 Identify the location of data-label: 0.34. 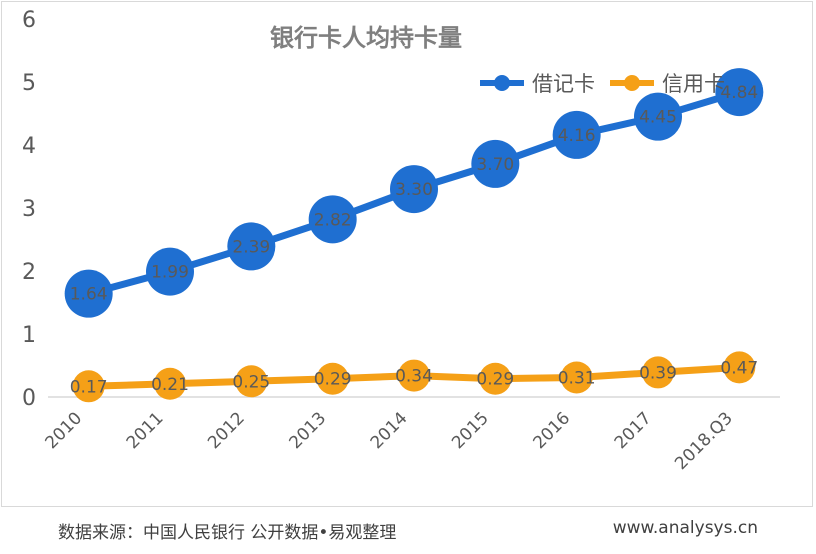
(414, 377).